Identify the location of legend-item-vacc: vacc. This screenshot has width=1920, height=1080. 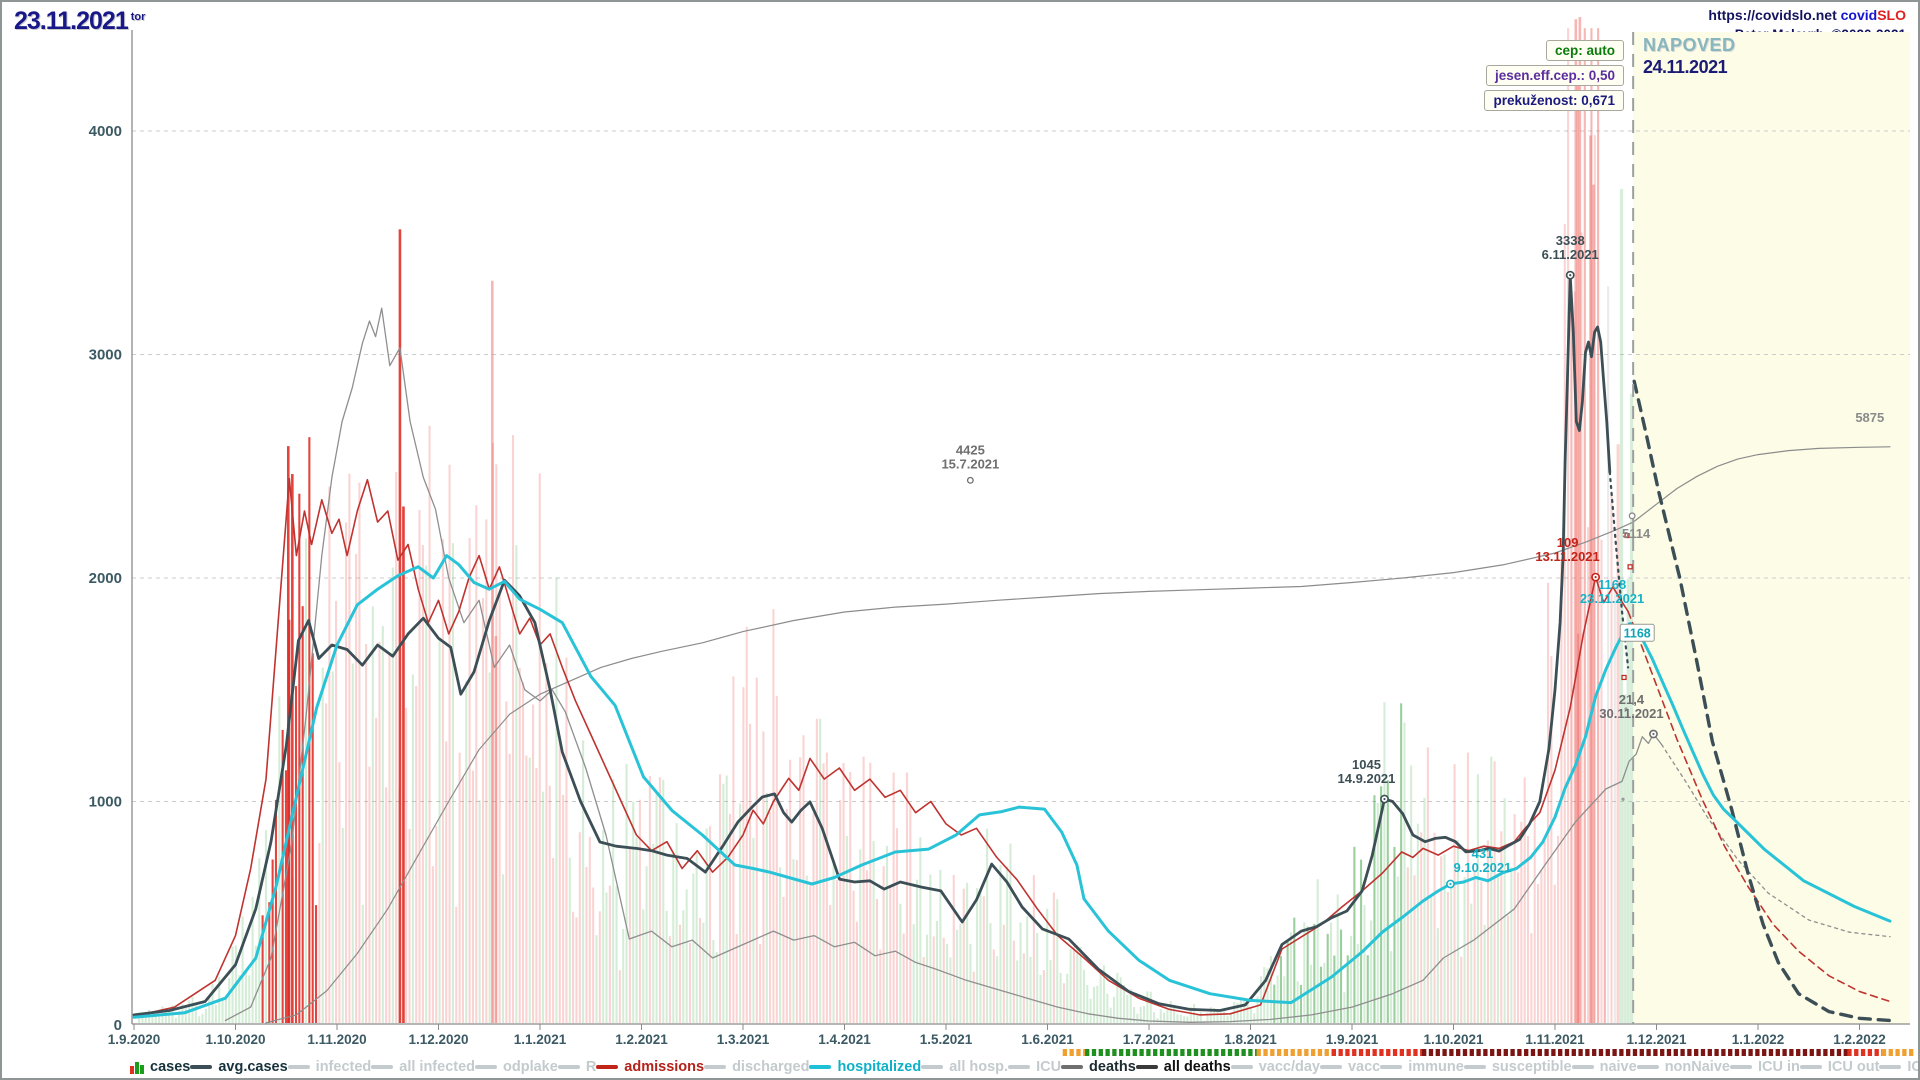
(1350, 1067).